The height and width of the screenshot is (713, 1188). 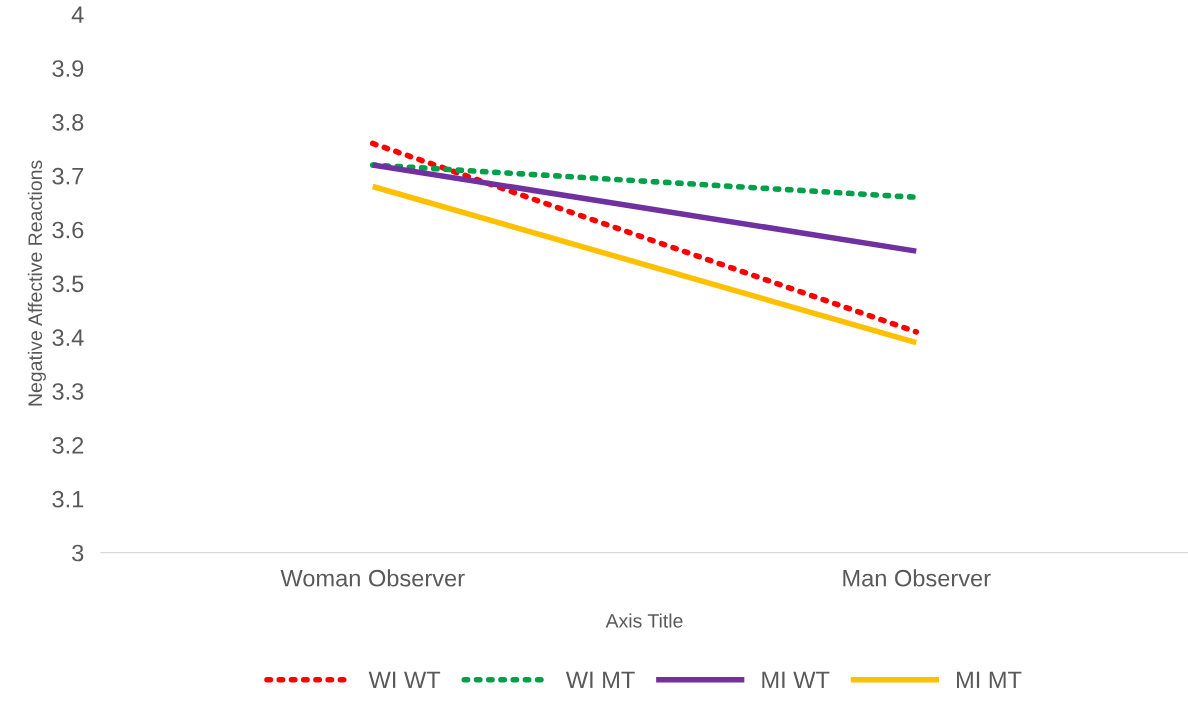 I want to click on x-tick-label: Woman Observer, so click(x=372, y=578).